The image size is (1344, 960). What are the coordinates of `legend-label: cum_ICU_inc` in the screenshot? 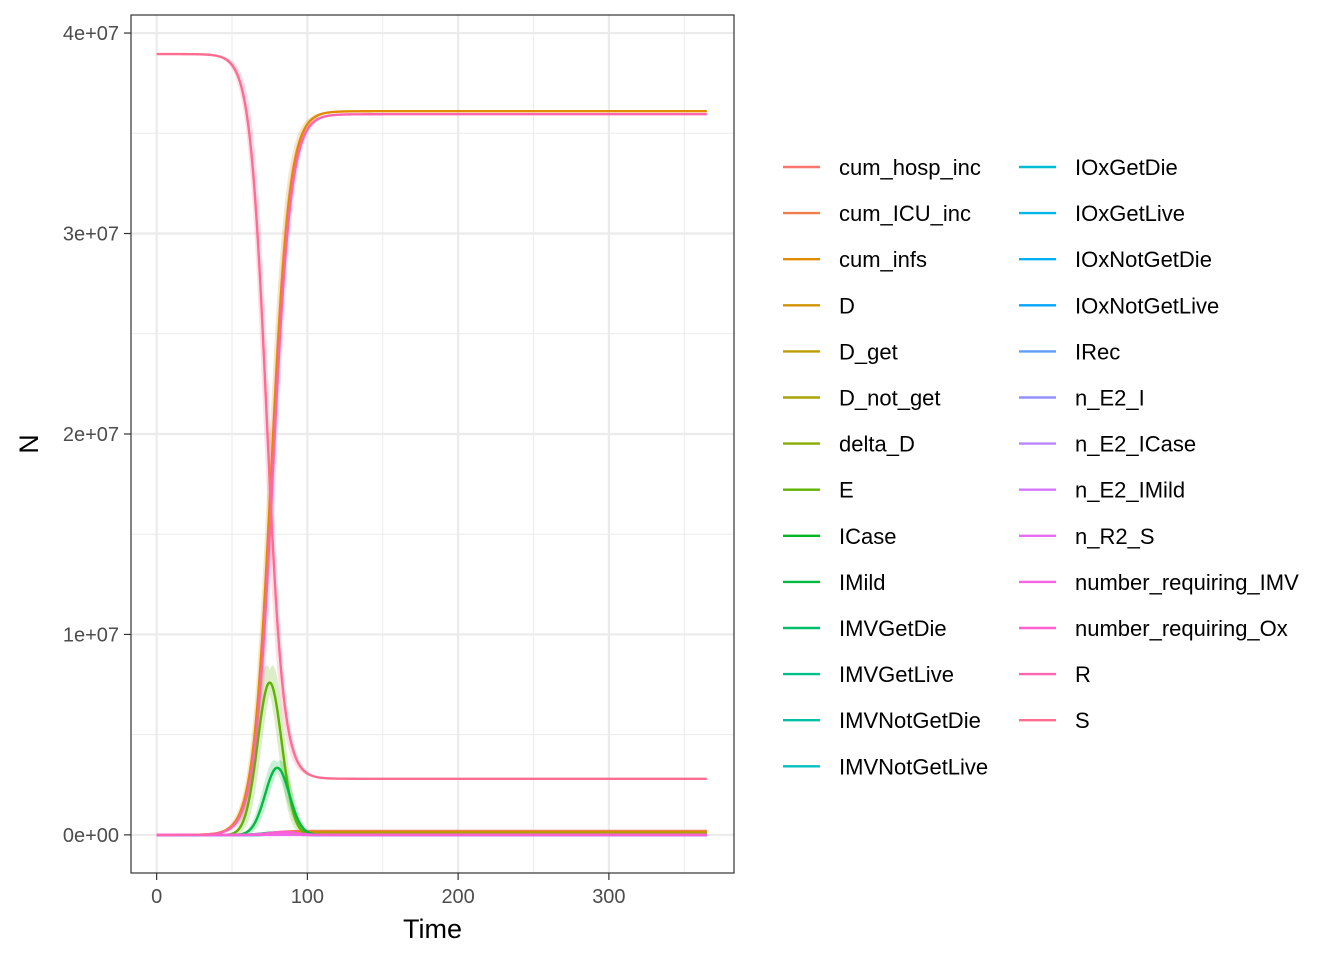 It's located at (905, 213).